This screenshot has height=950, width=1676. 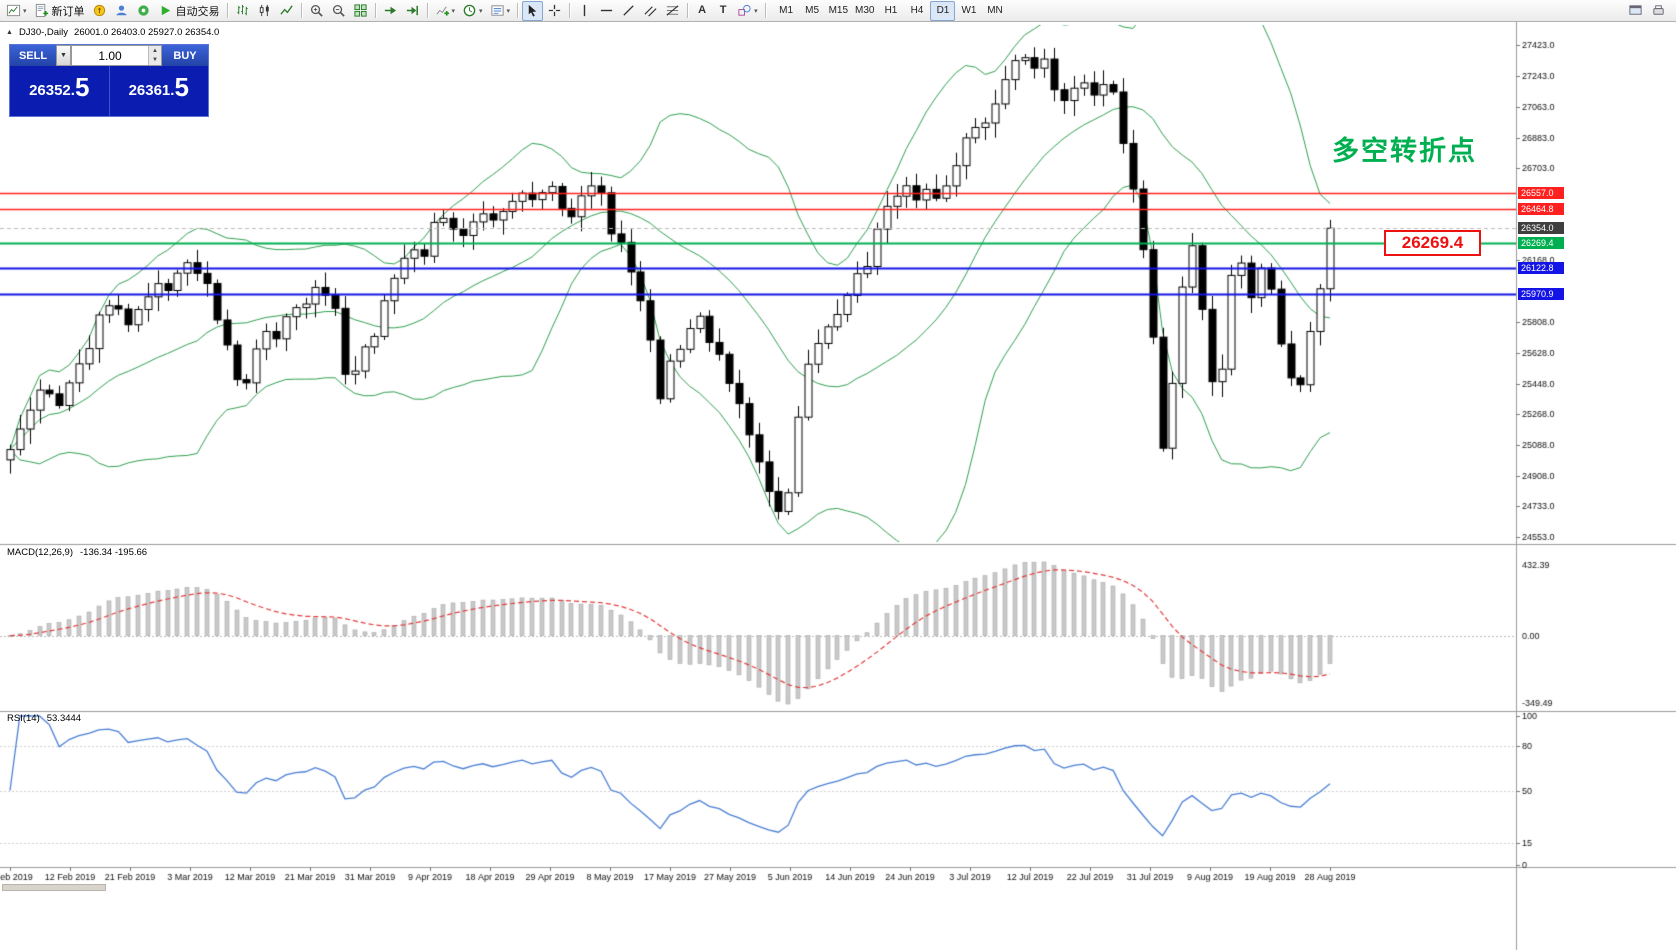 What do you see at coordinates (812, 10) in the screenshot?
I see `timeframe-m5-button: M5` at bounding box center [812, 10].